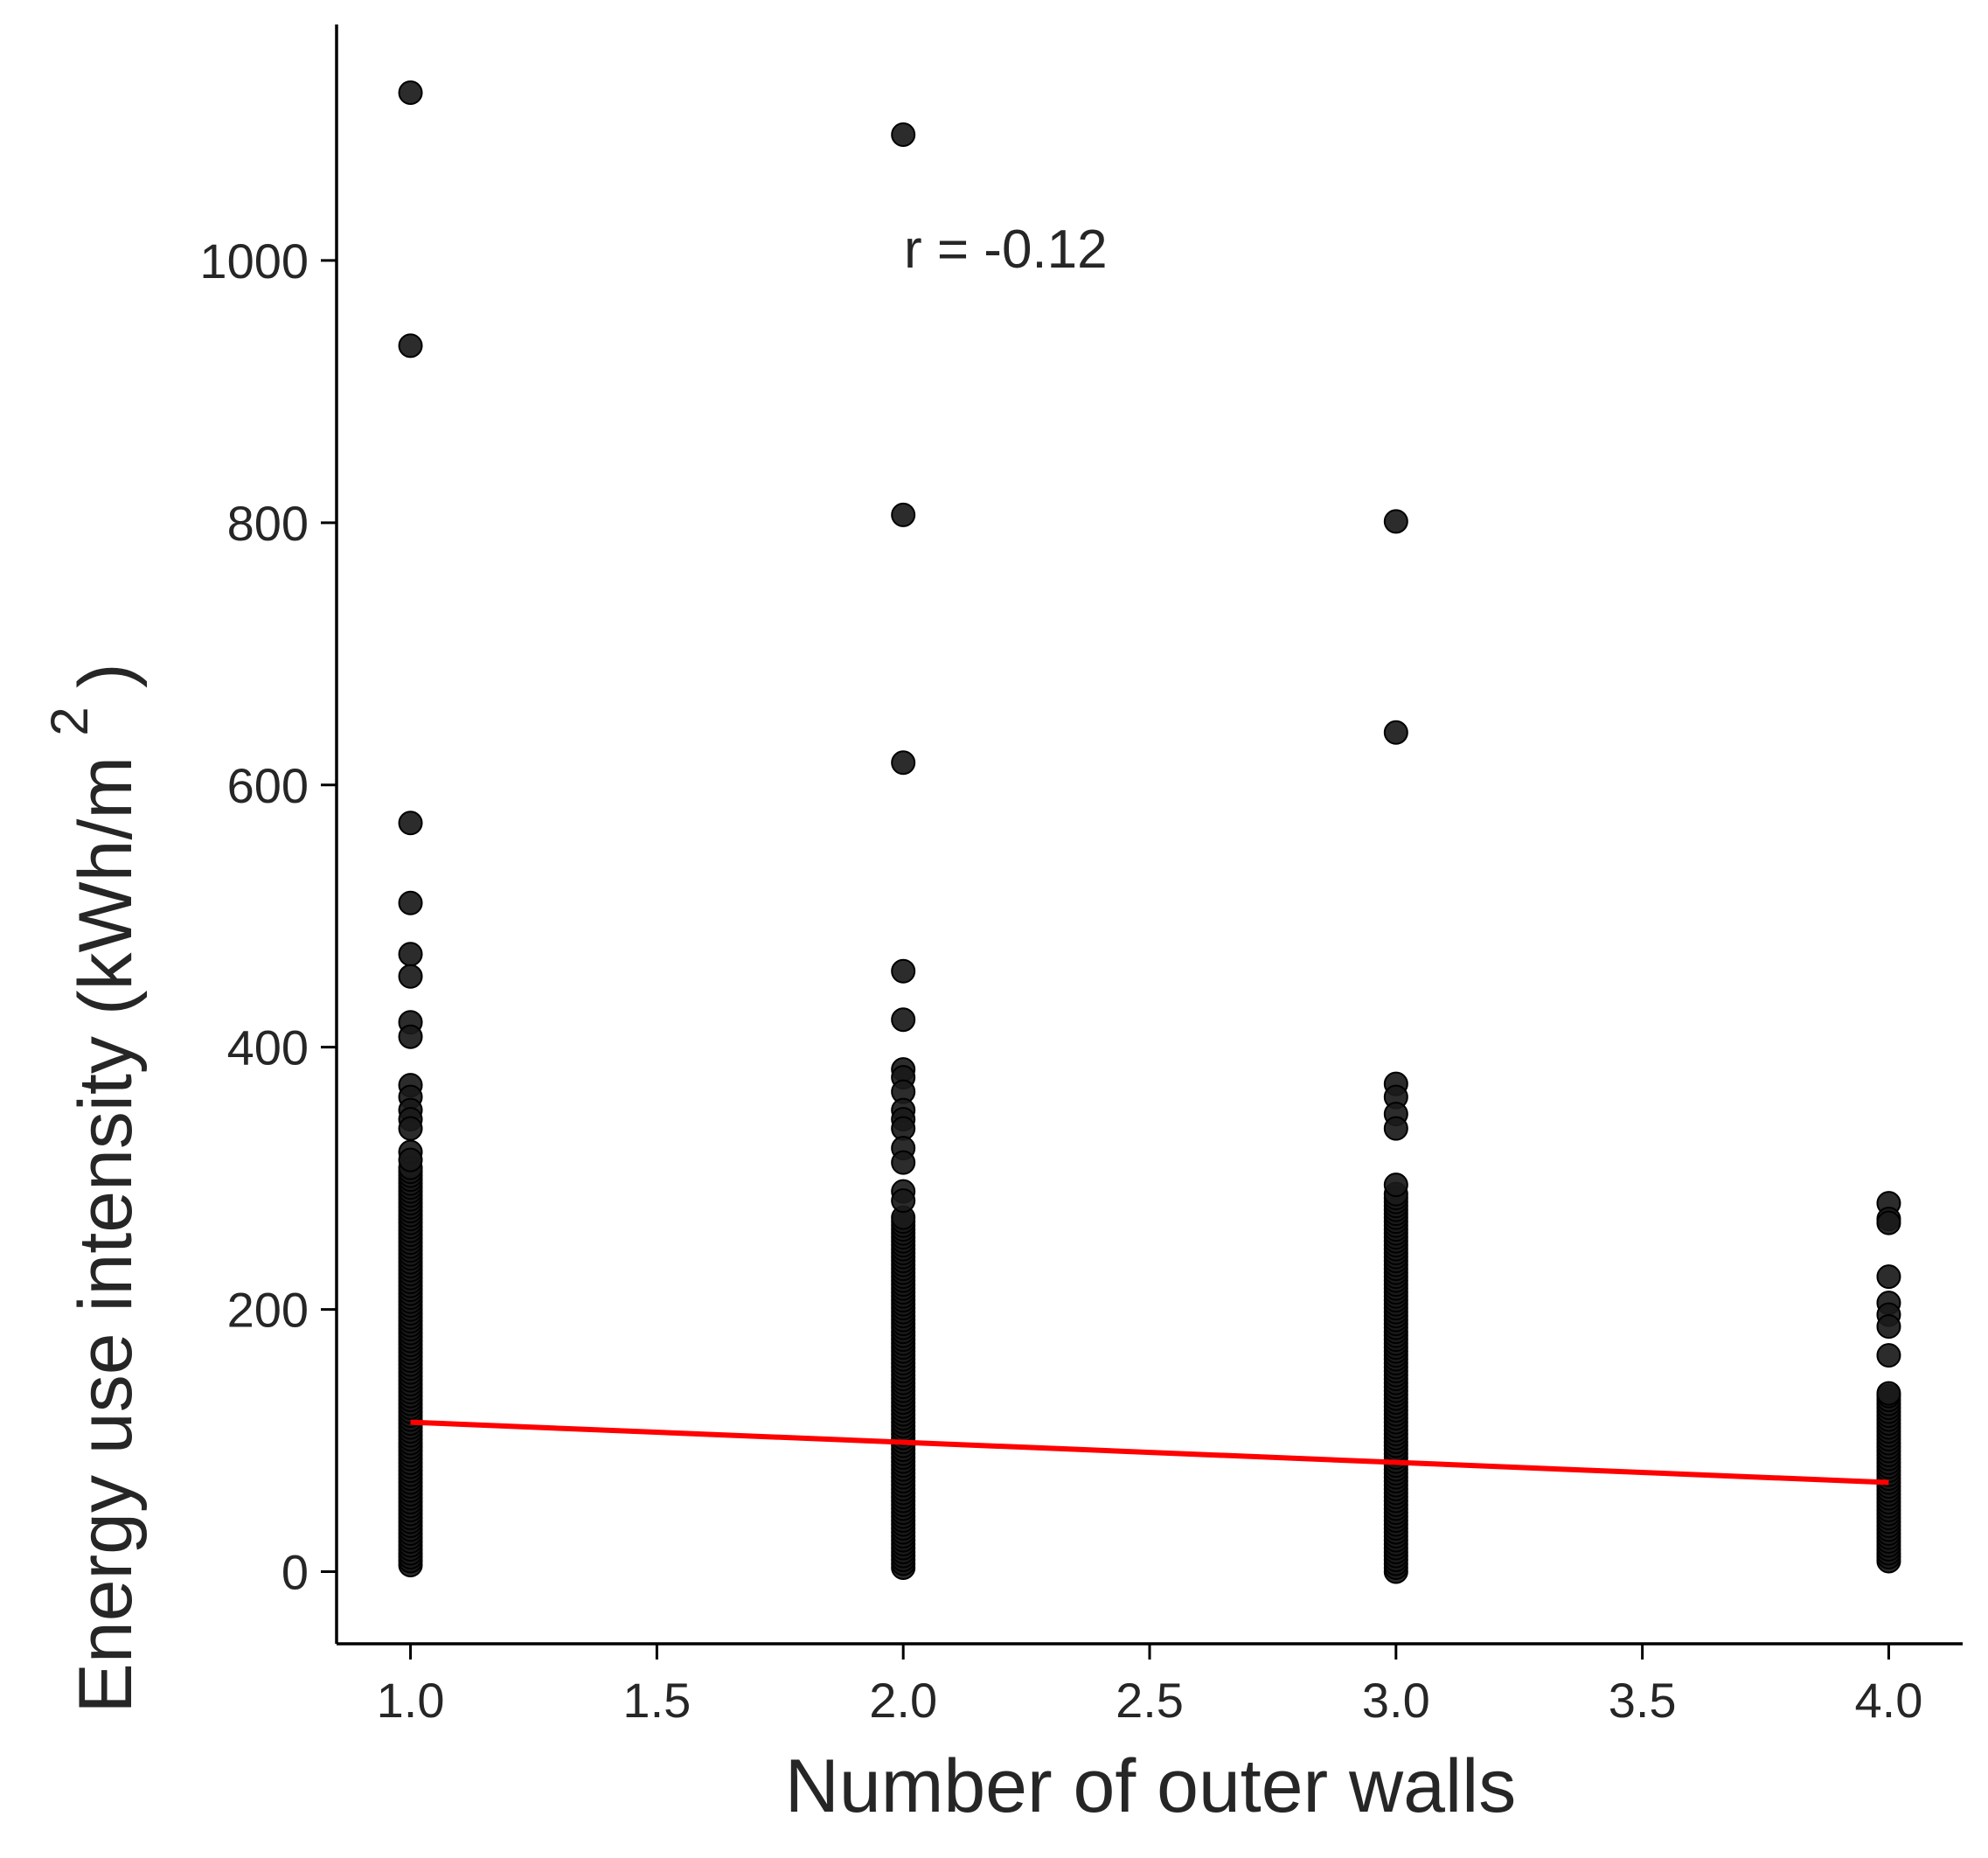 The width and height of the screenshot is (1988, 1858). Describe the element at coordinates (1006, 249) in the screenshot. I see `correlation-annotation: r = -0.12` at that location.